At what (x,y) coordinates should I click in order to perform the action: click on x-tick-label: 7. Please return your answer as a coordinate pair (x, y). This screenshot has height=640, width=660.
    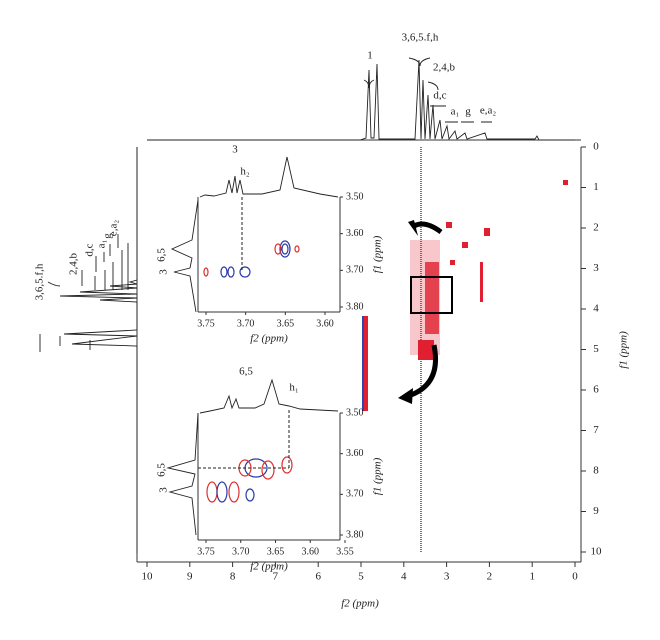
    Looking at the image, I should click on (276, 577).